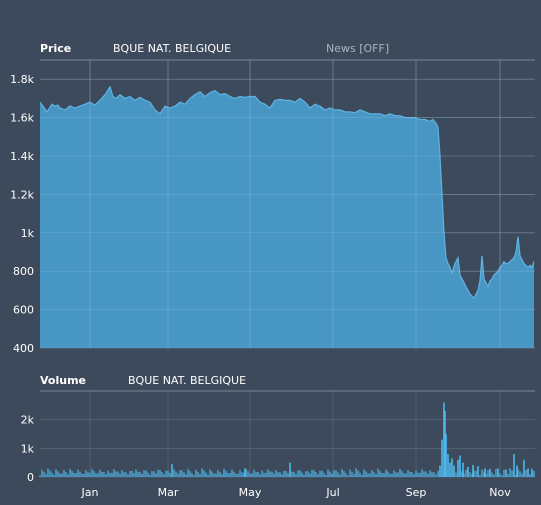 This screenshot has height=505, width=541. I want to click on price-y-tick-label: 1.6k, so click(22, 118).